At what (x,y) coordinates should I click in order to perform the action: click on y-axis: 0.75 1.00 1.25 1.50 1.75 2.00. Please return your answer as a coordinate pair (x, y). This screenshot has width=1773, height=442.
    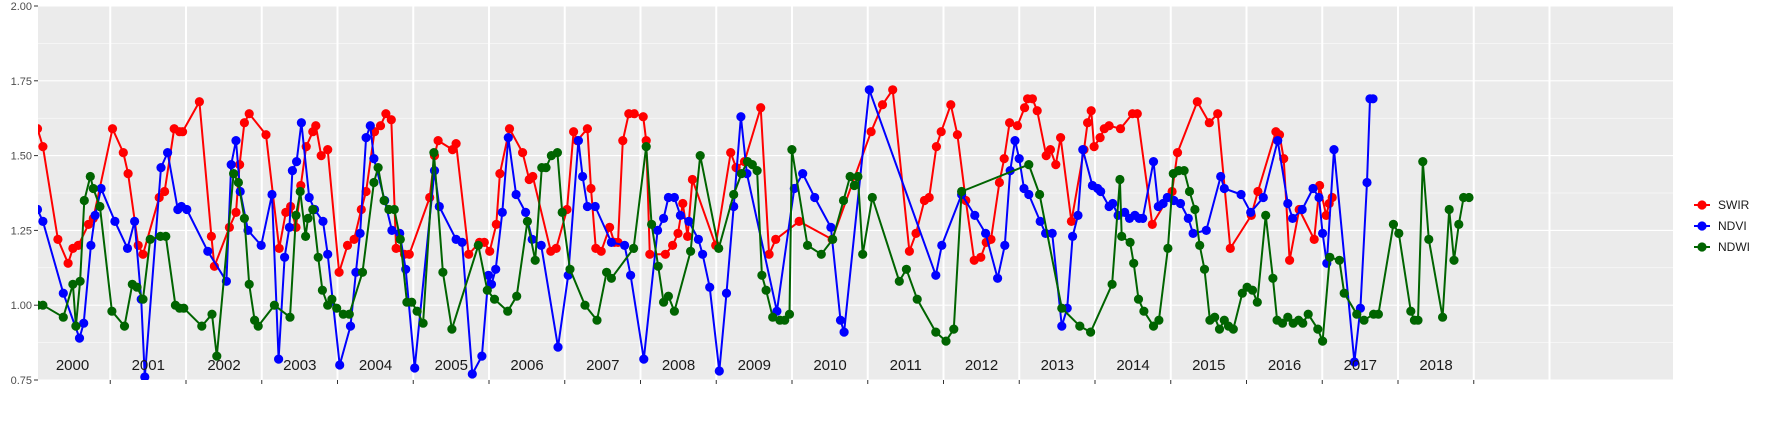
    Looking at the image, I should click on (24, 194).